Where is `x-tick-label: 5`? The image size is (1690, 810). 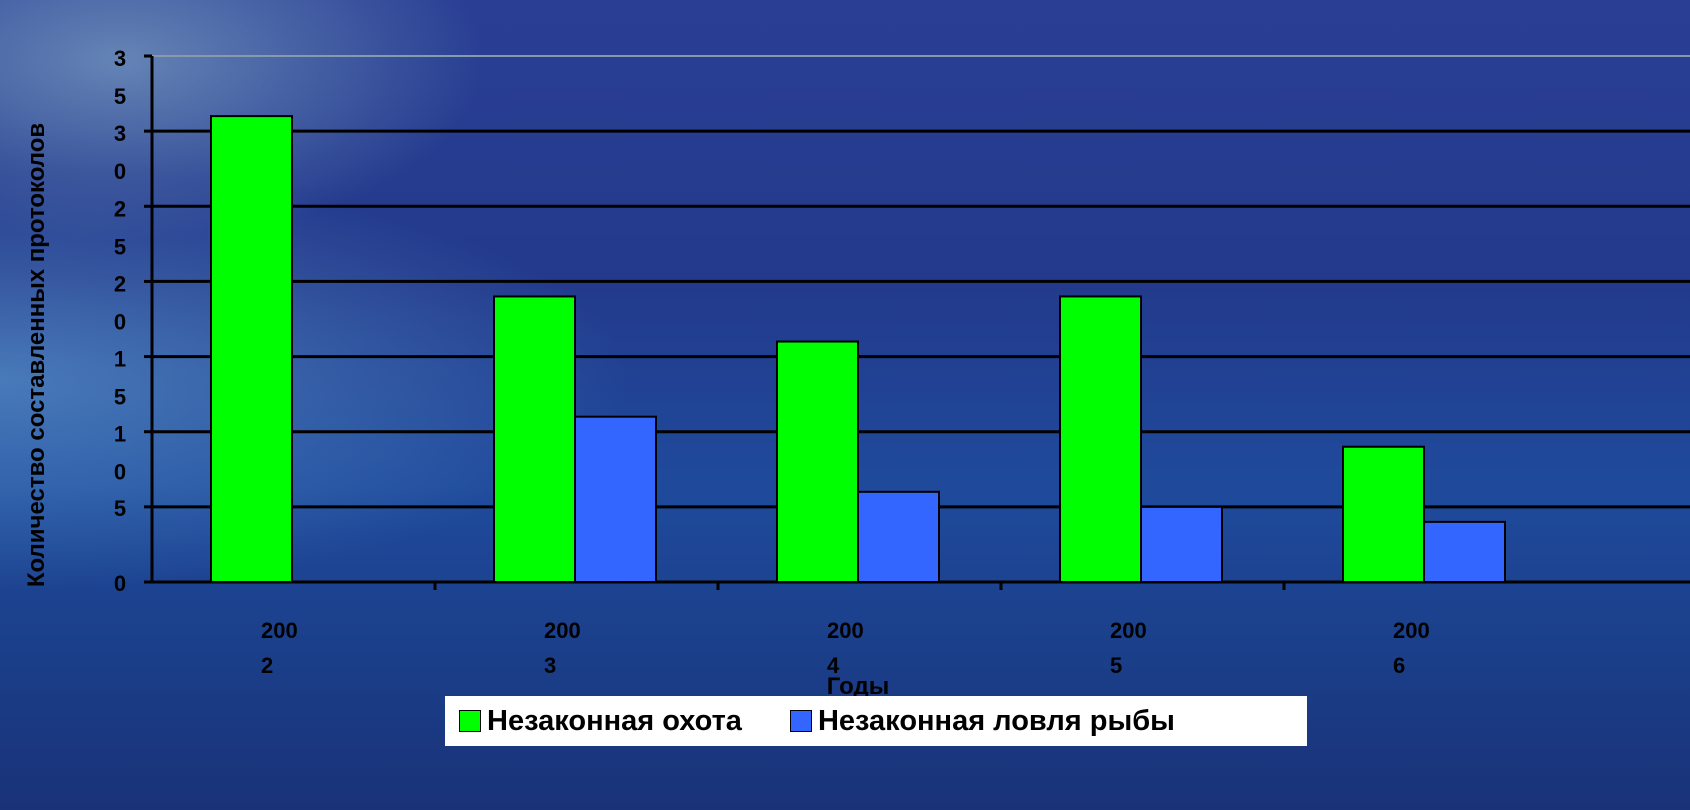 x-tick-label: 5 is located at coordinates (1116, 665).